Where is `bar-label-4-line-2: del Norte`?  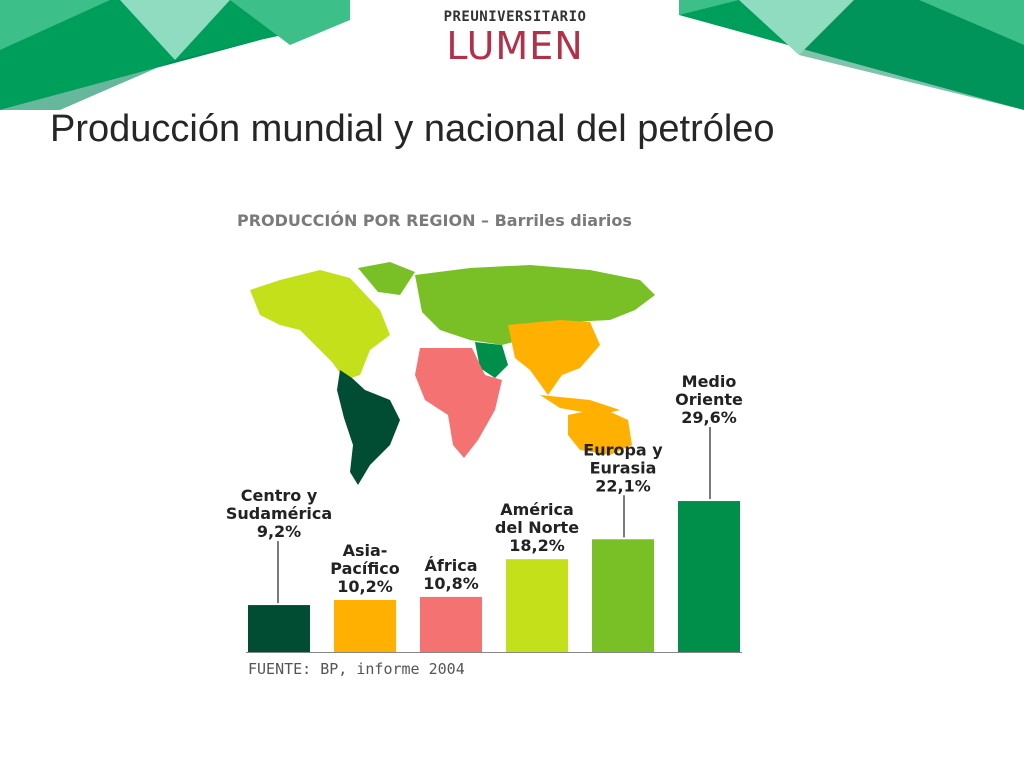
bar-label-4-line-2: del Norte is located at coordinates (537, 527).